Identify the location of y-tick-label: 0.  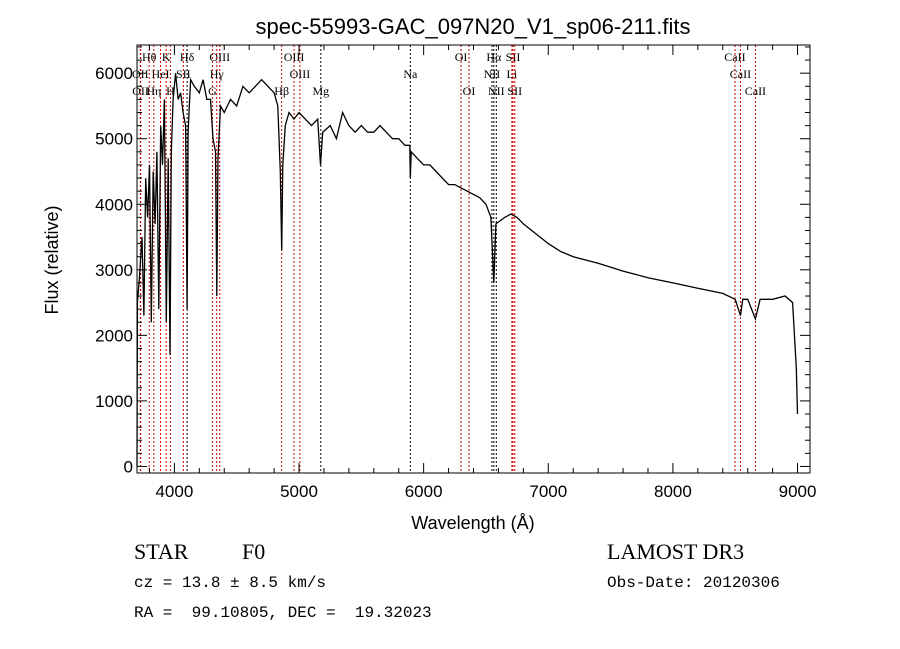
(128, 466).